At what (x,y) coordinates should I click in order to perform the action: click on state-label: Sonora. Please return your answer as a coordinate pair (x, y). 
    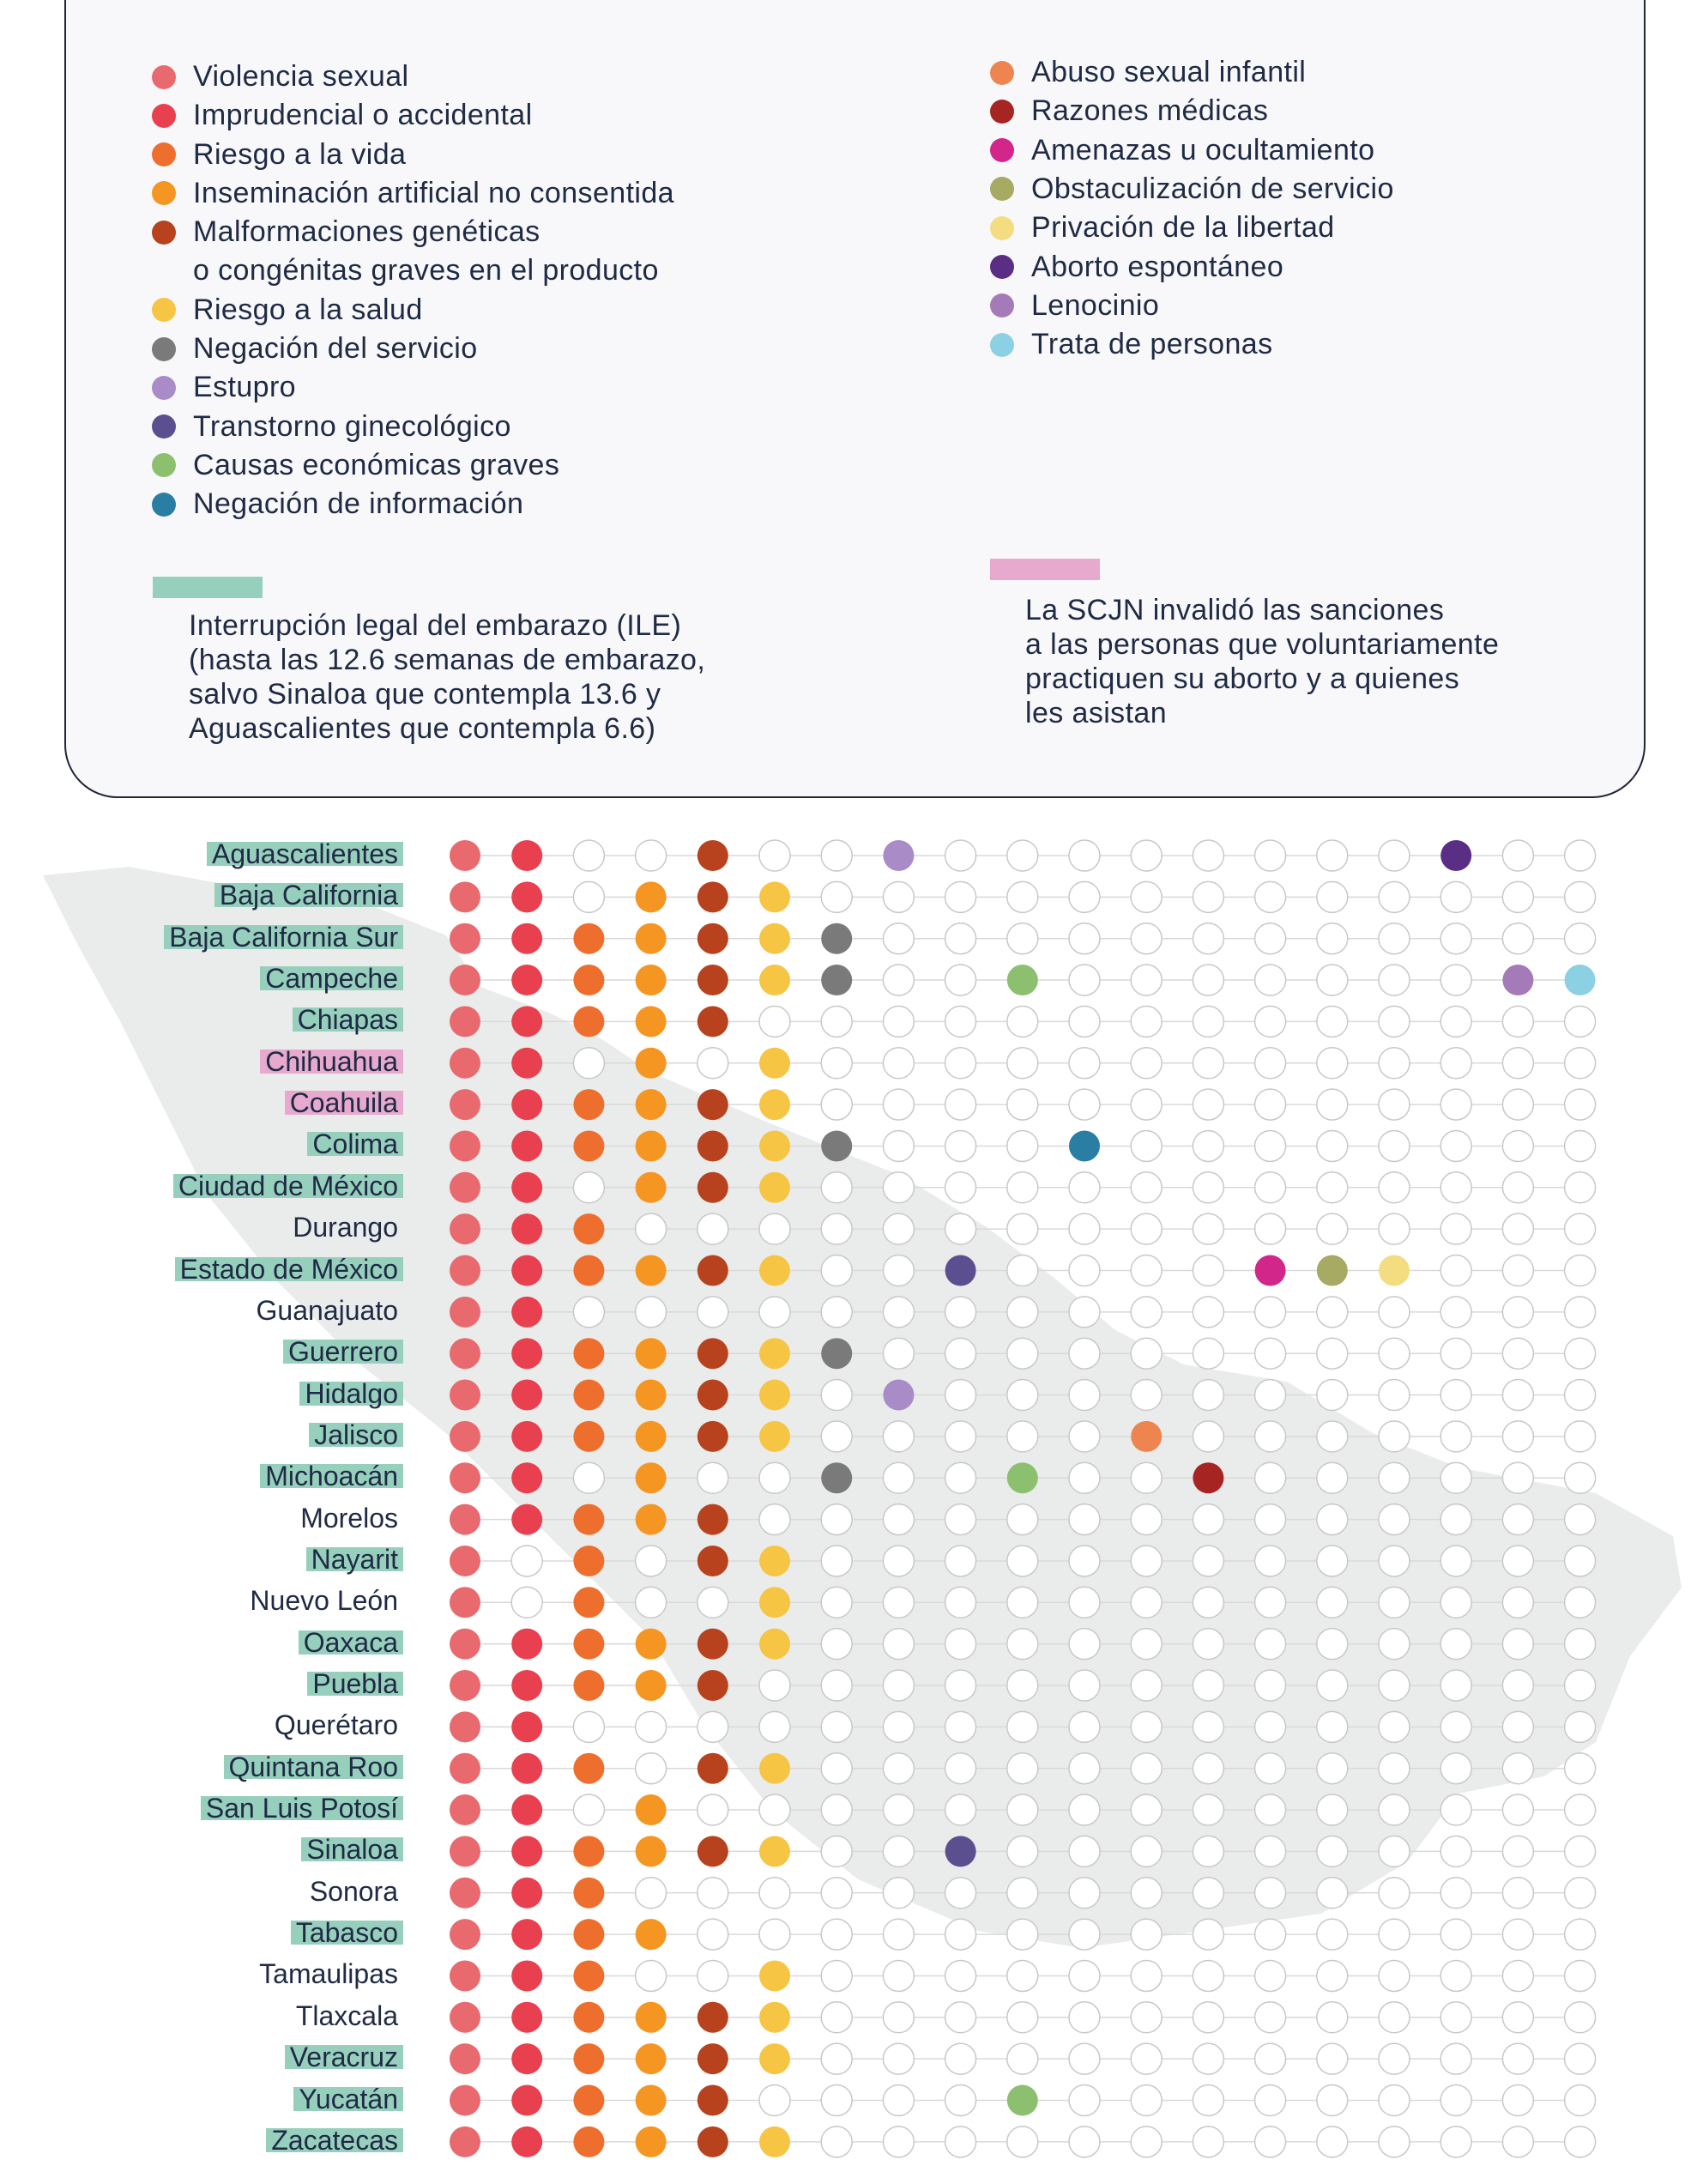
    Looking at the image, I should click on (353, 1891).